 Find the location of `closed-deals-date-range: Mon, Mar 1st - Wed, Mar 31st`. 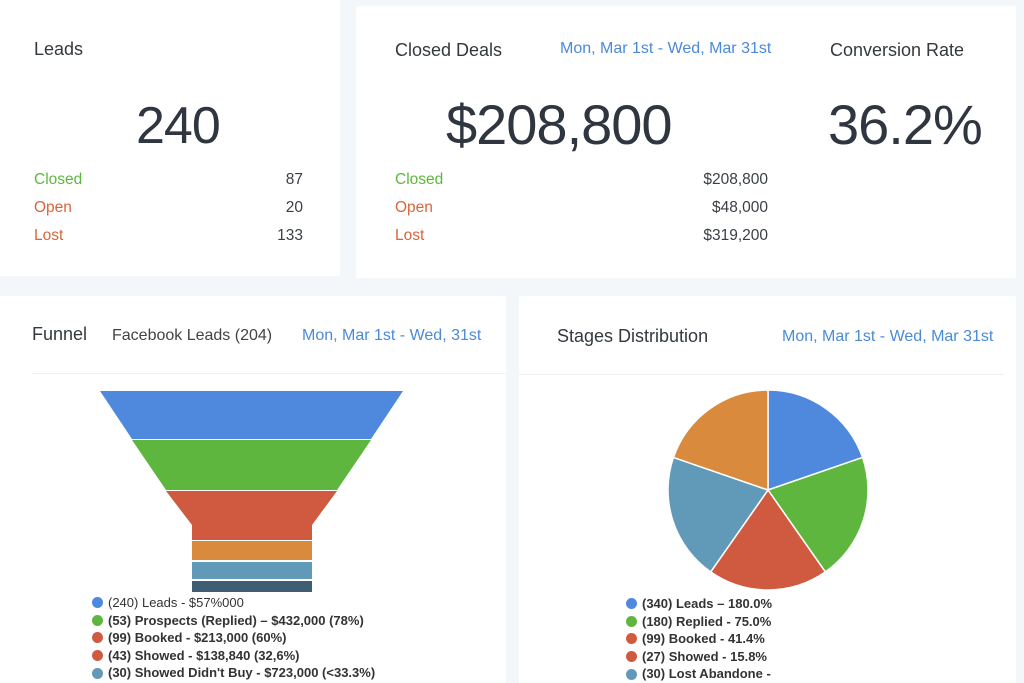

closed-deals-date-range: Mon, Mar 1st - Wed, Mar 31st is located at coordinates (666, 48).